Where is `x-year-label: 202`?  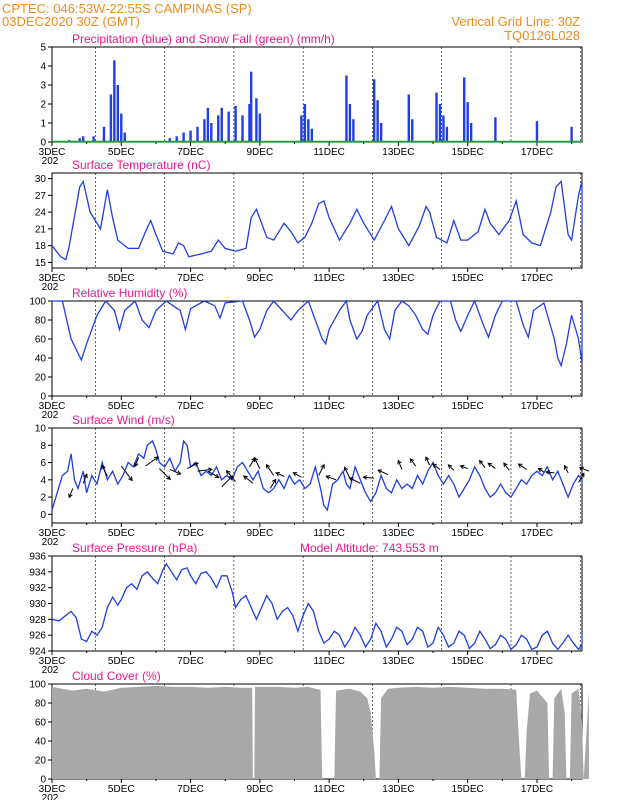
x-year-label: 202 is located at coordinates (50, 796).